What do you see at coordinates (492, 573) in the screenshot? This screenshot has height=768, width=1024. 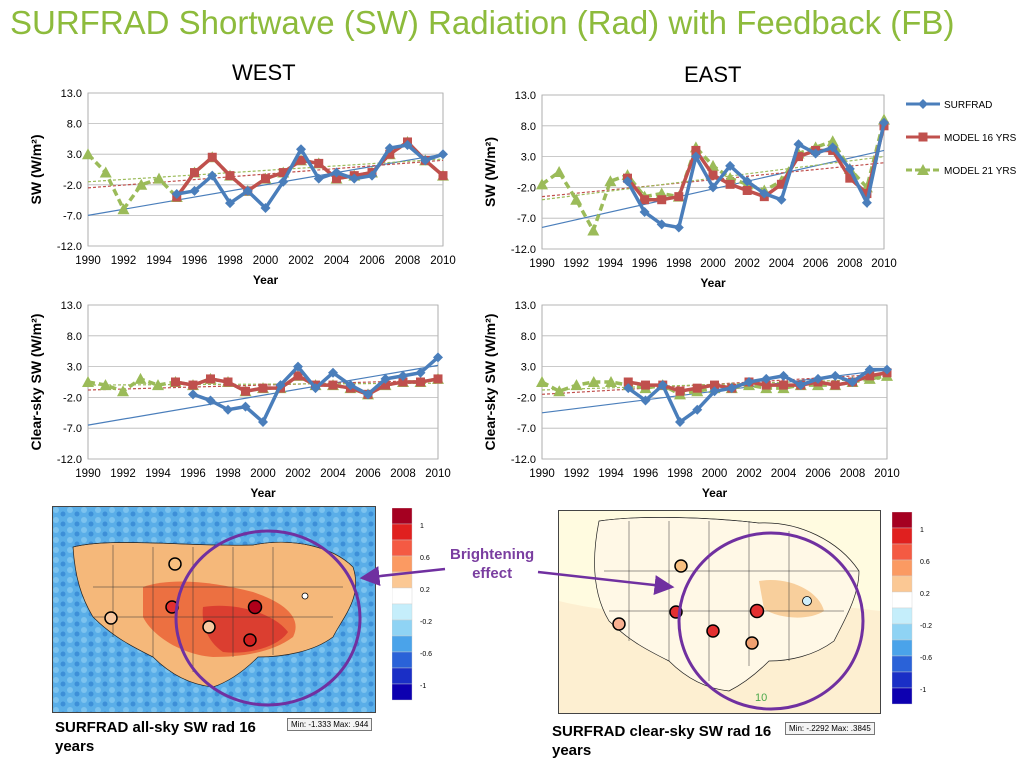 I see `brightening-line-2: effect` at bounding box center [492, 573].